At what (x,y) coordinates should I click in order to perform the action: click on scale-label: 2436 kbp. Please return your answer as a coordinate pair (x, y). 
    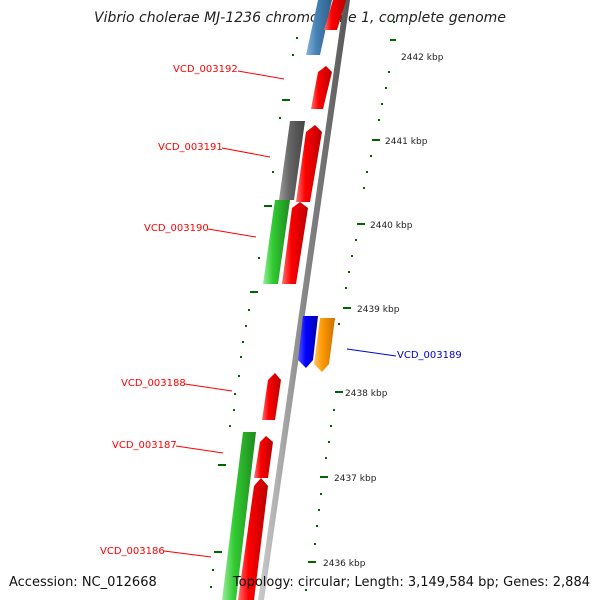
    Looking at the image, I should click on (344, 564).